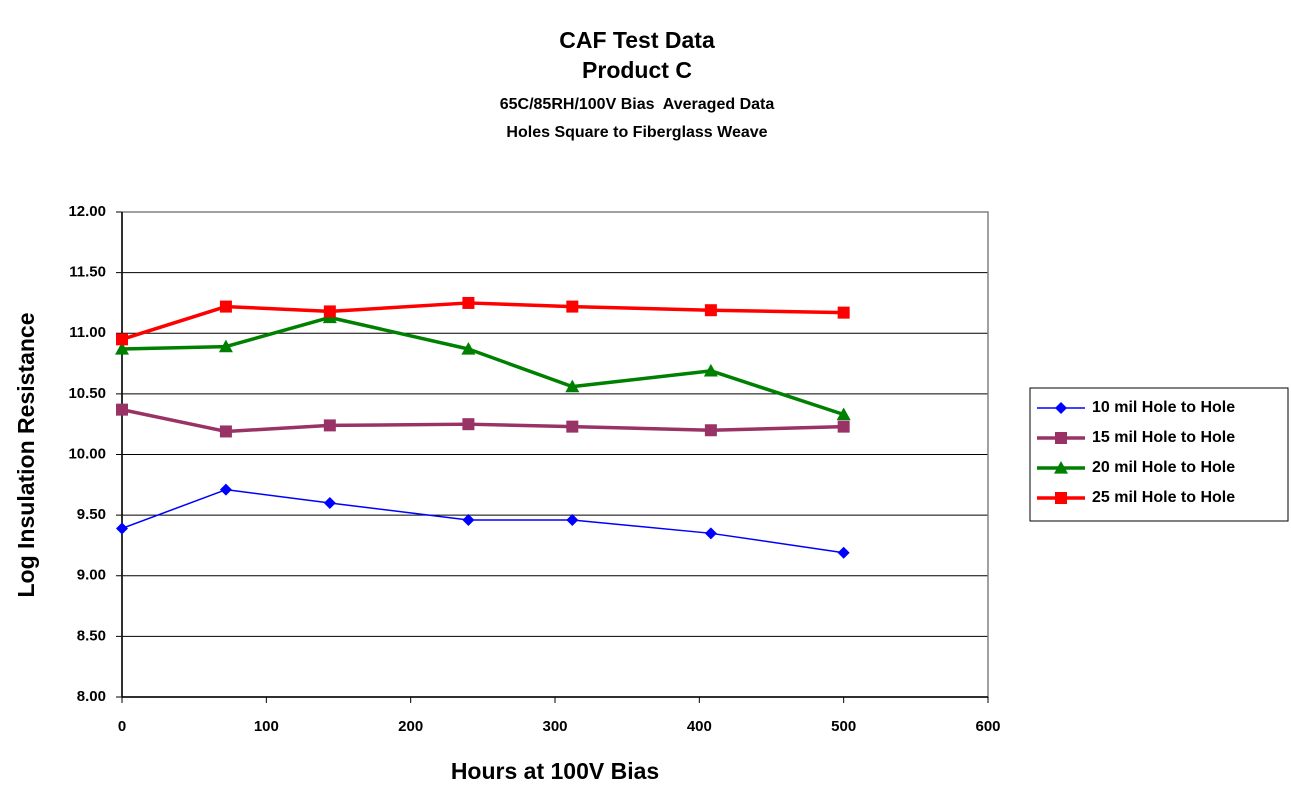 Image resolution: width=1291 pixels, height=787 pixels. What do you see at coordinates (87, 211) in the screenshot?
I see `y-tick-label: 12.00` at bounding box center [87, 211].